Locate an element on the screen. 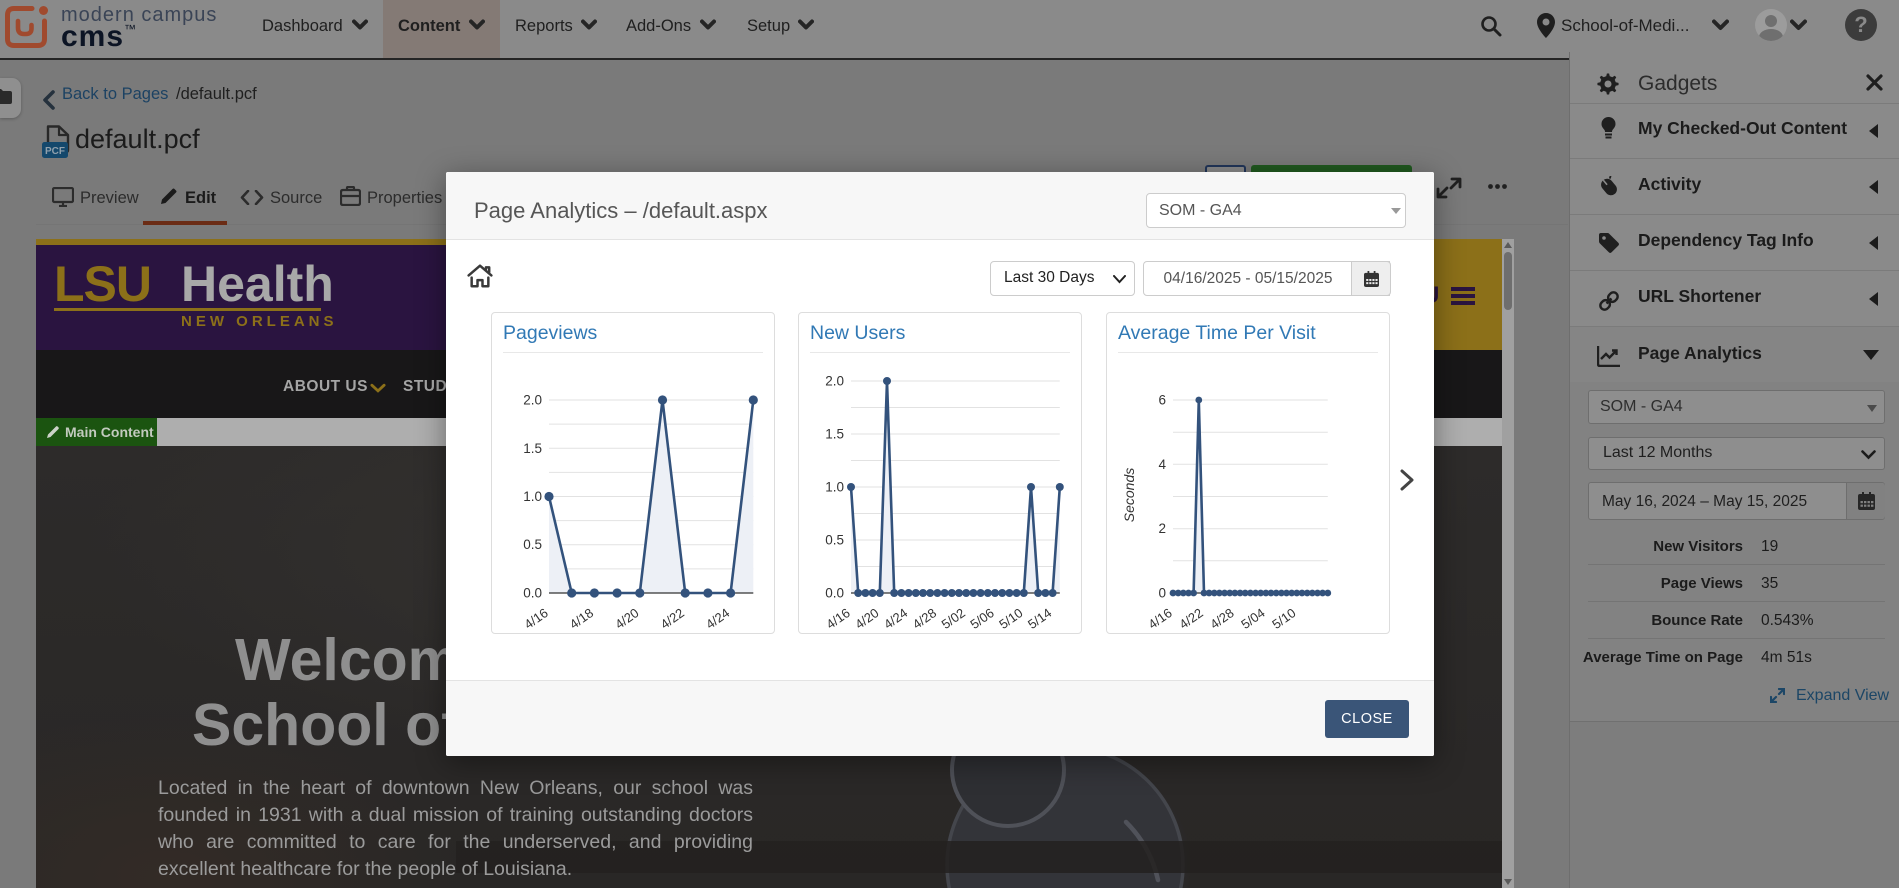  svg-text: 5/04 is located at coordinates (1252, 618).